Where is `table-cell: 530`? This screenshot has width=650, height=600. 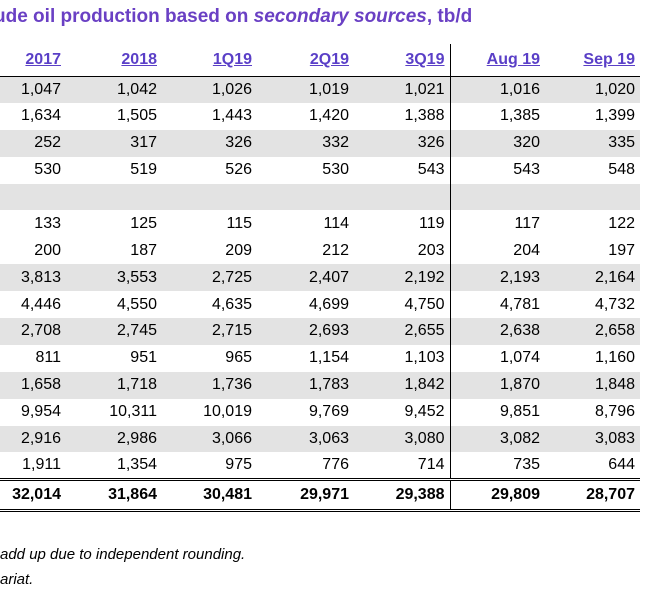 table-cell: 530 is located at coordinates (335, 170).